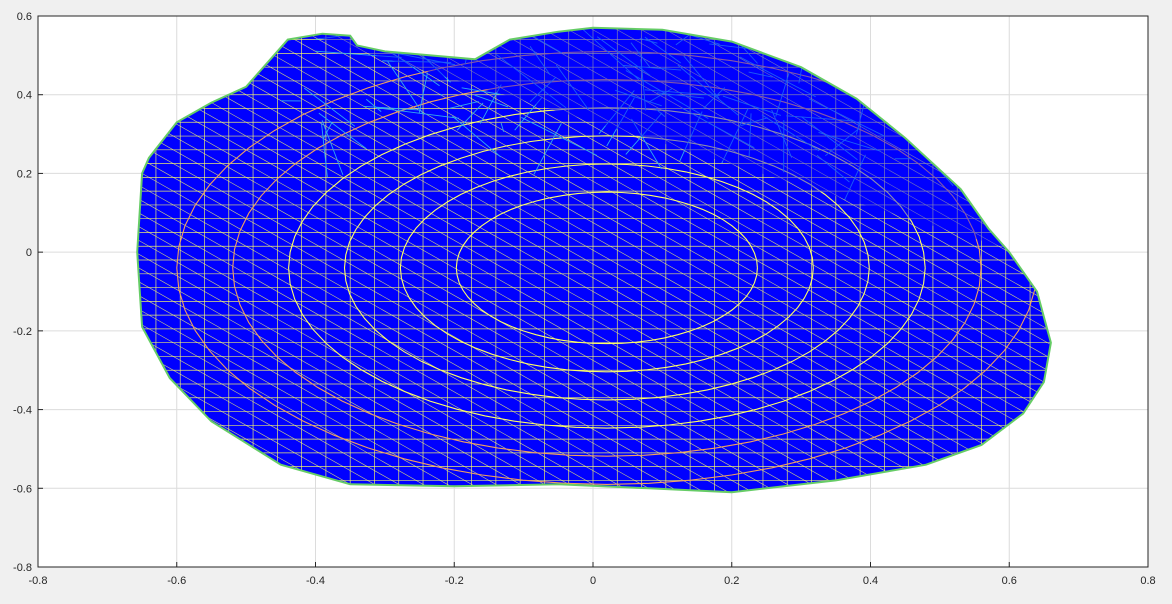 The image size is (1172, 604). What do you see at coordinates (22, 568) in the screenshot?
I see `y-tick-label: -0.8` at bounding box center [22, 568].